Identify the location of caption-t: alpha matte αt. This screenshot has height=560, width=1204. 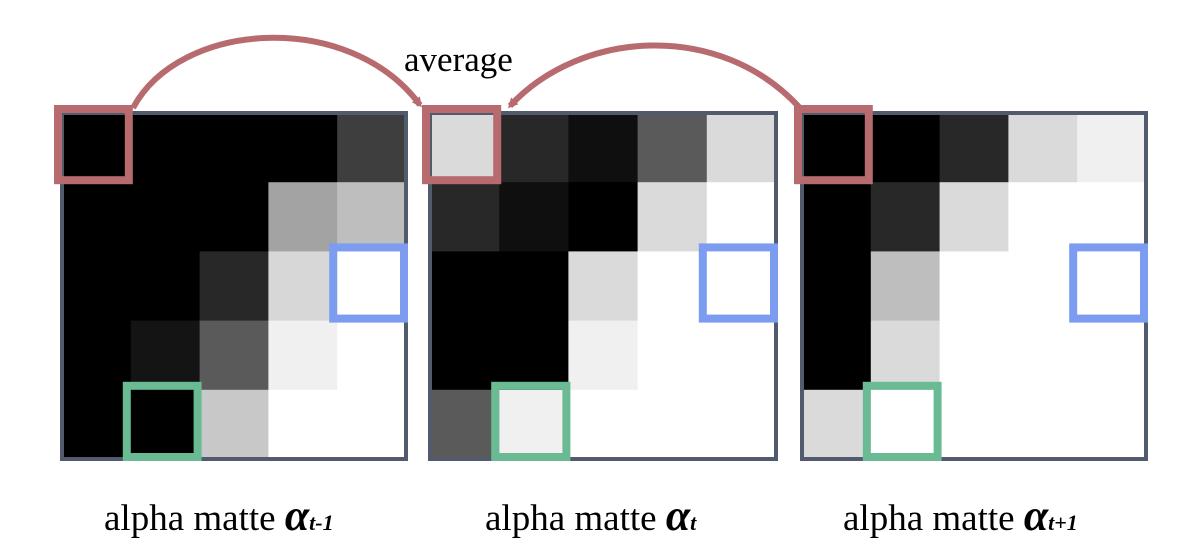
(590, 515).